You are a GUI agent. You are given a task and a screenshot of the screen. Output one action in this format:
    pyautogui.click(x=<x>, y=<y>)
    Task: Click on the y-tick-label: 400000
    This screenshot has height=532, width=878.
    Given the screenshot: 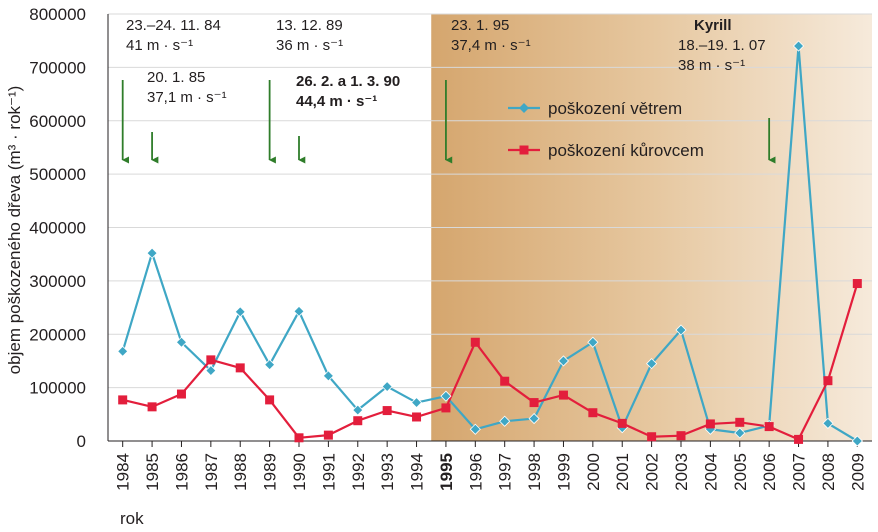 What is the action you would take?
    pyautogui.click(x=57, y=228)
    